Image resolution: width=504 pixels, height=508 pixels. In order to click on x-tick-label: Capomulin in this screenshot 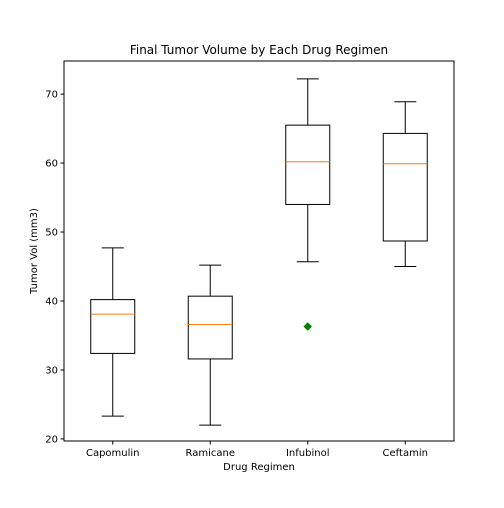, I will do `click(113, 453)`.